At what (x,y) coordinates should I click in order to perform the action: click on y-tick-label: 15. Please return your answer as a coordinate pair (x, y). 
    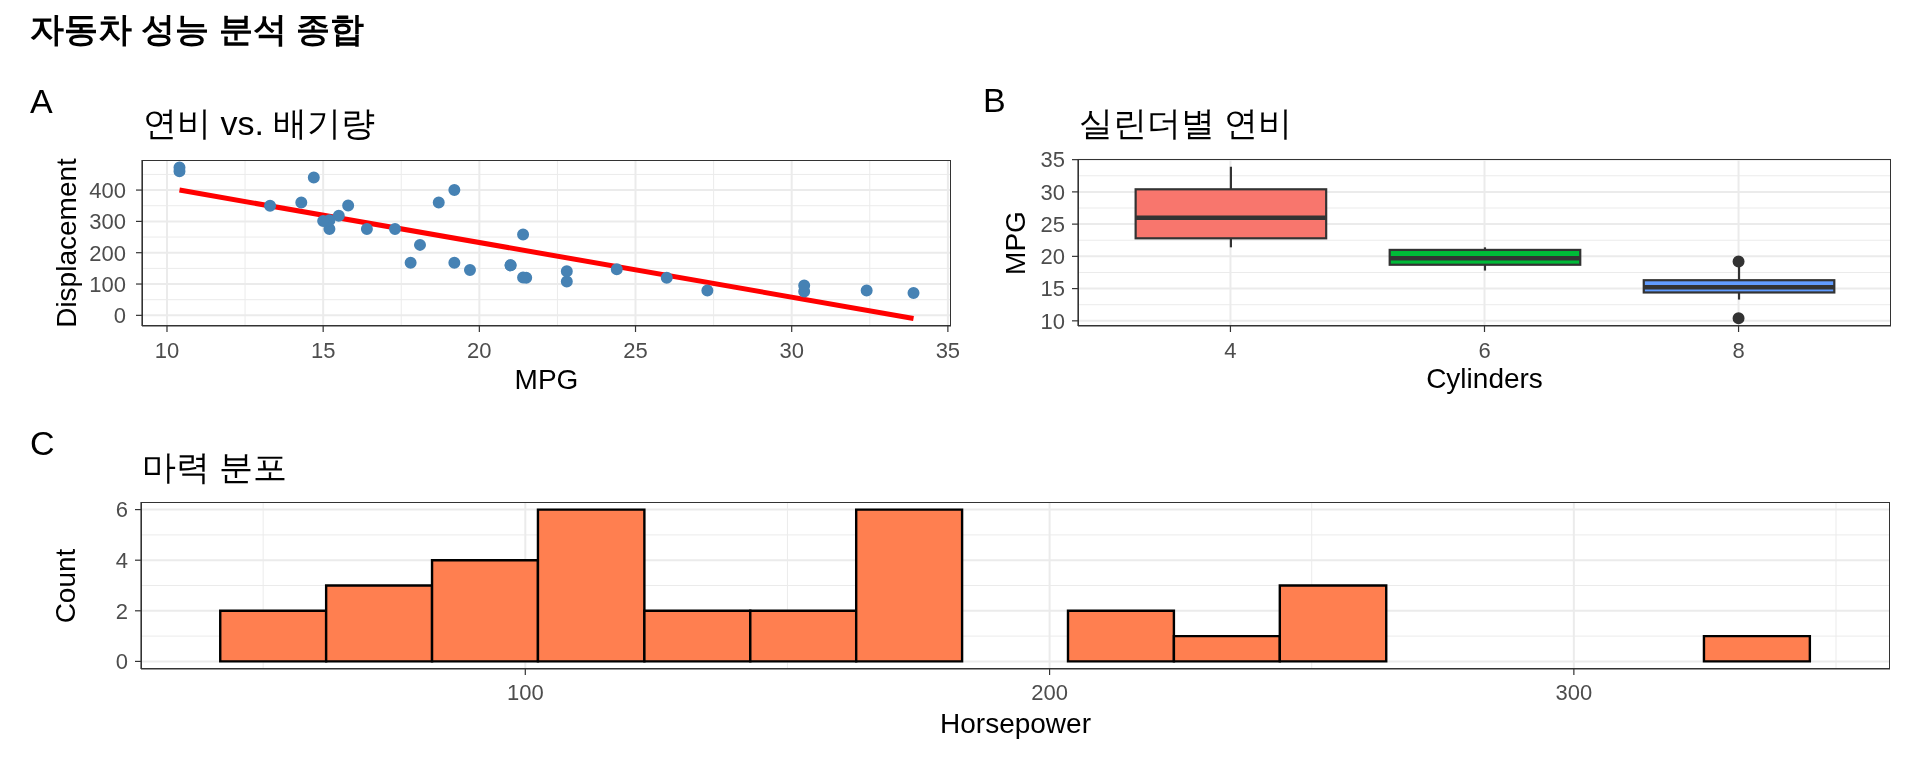
    Looking at the image, I should click on (1052, 289).